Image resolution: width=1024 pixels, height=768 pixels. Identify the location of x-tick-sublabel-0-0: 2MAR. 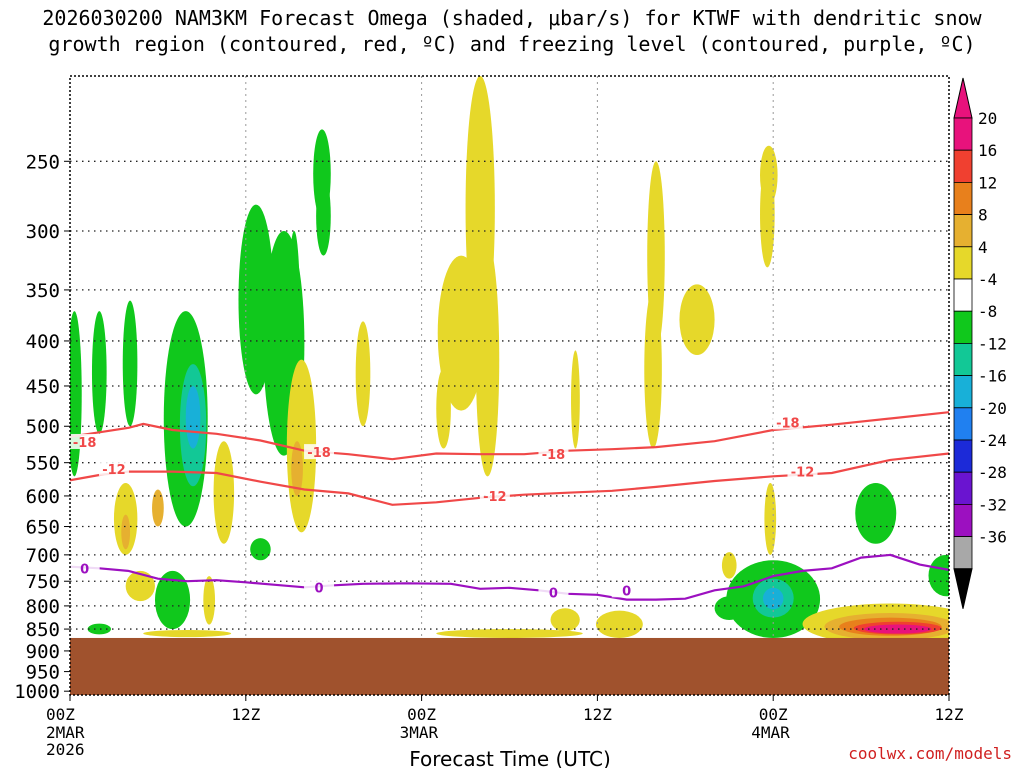
(65, 732).